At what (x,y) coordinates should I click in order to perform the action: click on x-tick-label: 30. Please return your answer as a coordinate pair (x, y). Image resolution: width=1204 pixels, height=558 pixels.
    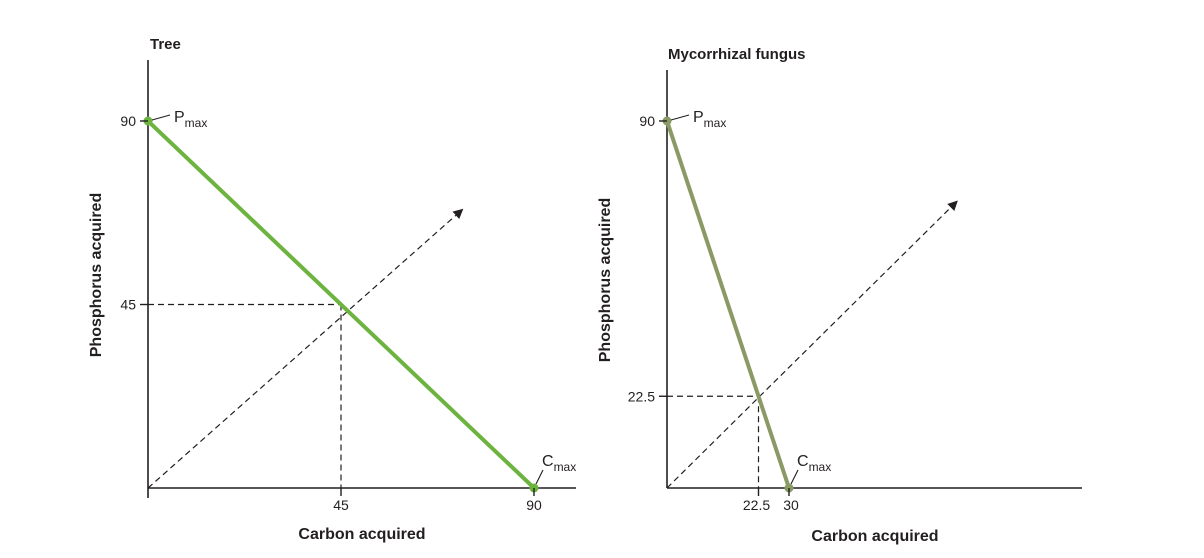
    Looking at the image, I should click on (791, 505).